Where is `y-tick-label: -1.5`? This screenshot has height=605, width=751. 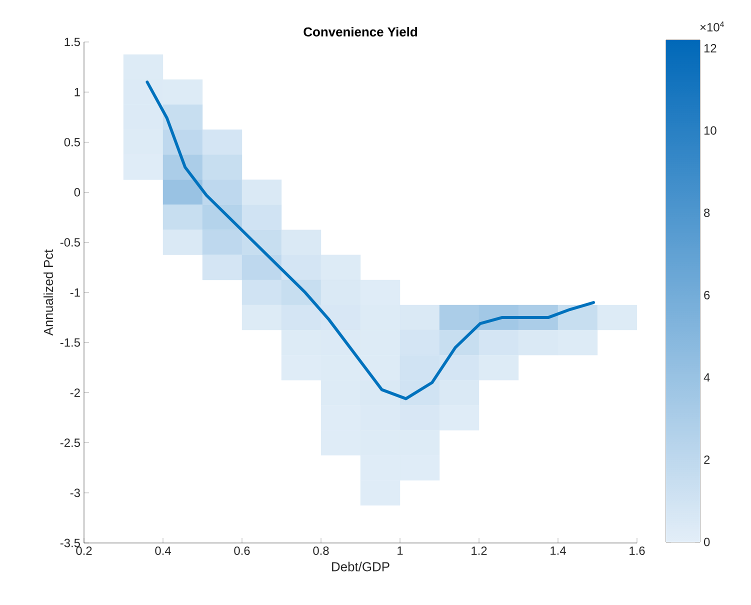 y-tick-label: -1.5 is located at coordinates (70, 342).